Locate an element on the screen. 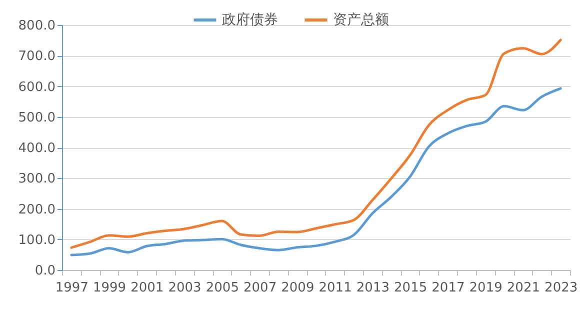  y-tick-label: 100.0 is located at coordinates (37, 240).